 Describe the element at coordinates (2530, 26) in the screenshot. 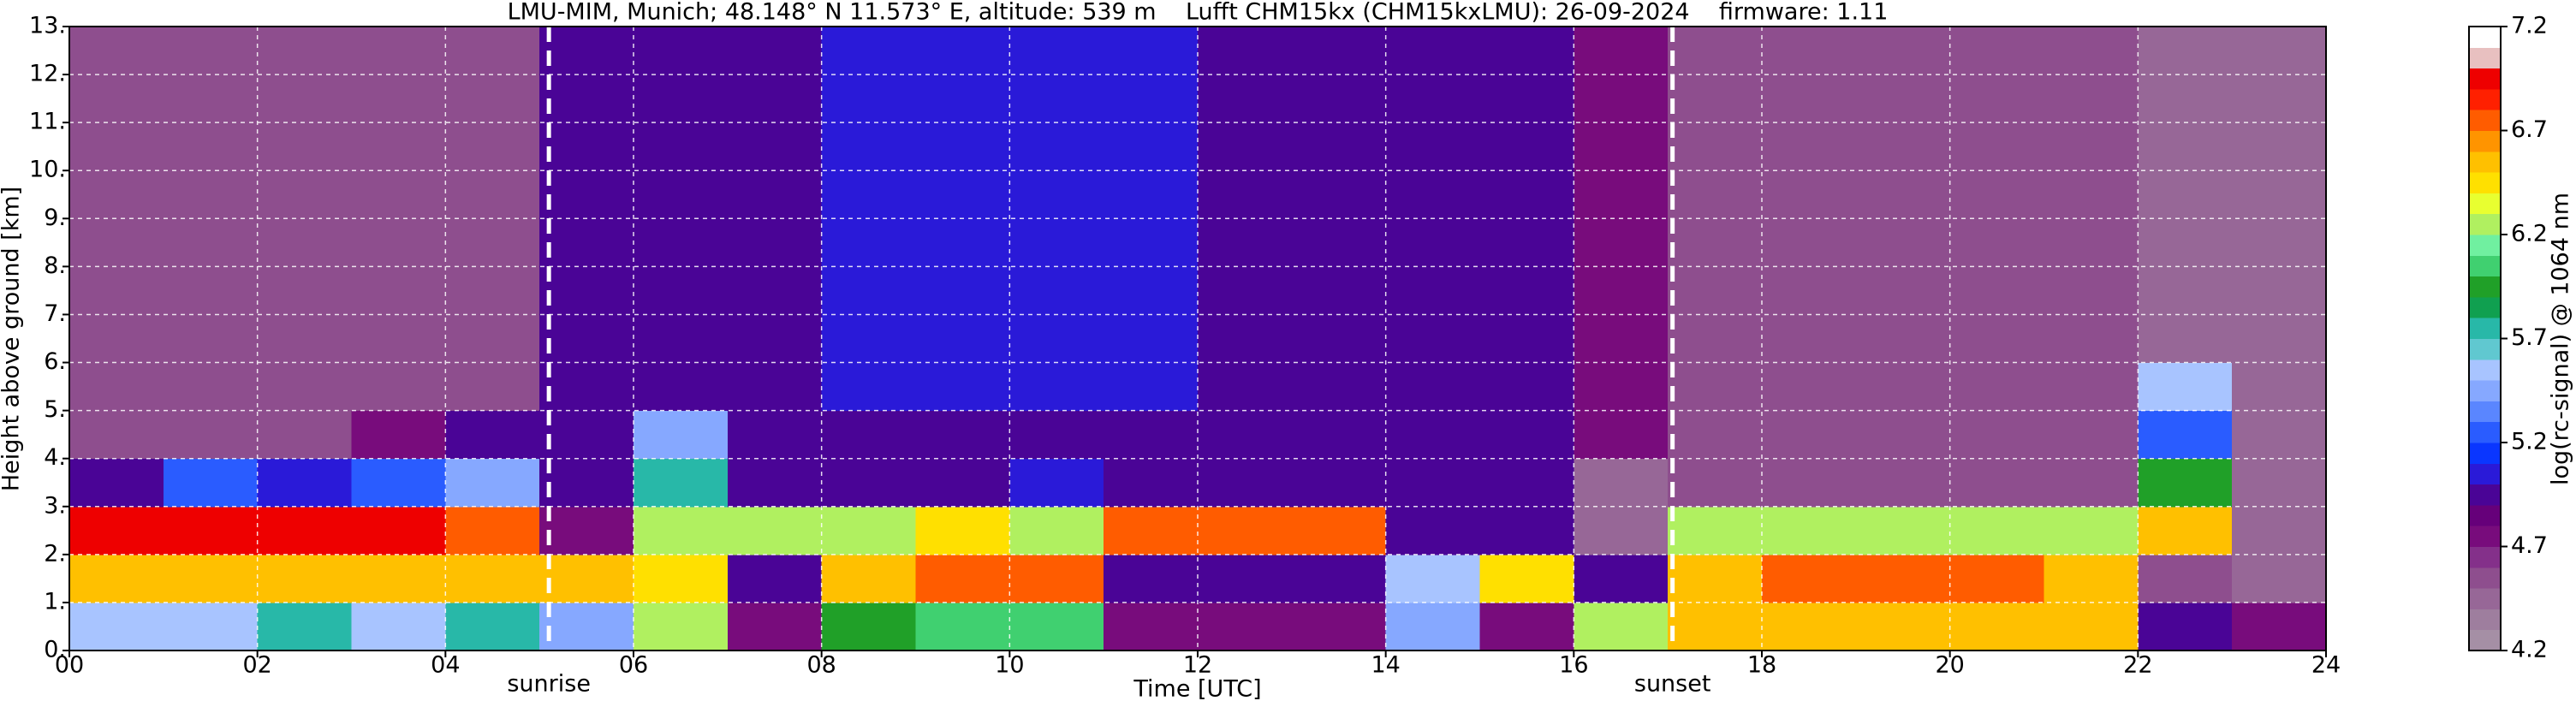

I see `colorbar-tick-label: 7.2` at that location.